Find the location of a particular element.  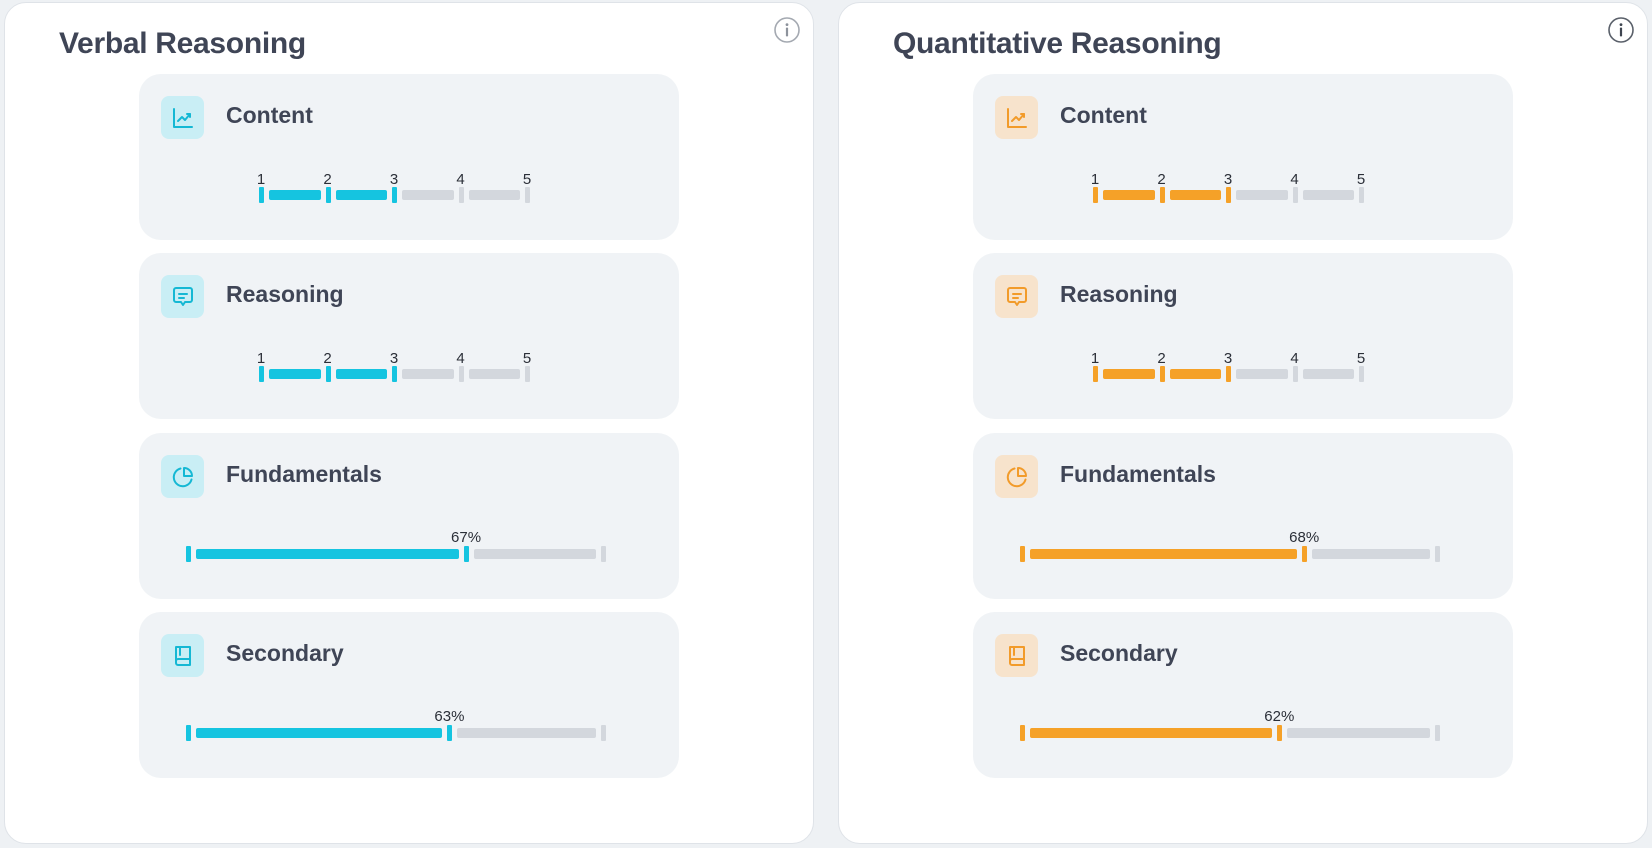

percent-label: 62% is located at coordinates (1279, 716).